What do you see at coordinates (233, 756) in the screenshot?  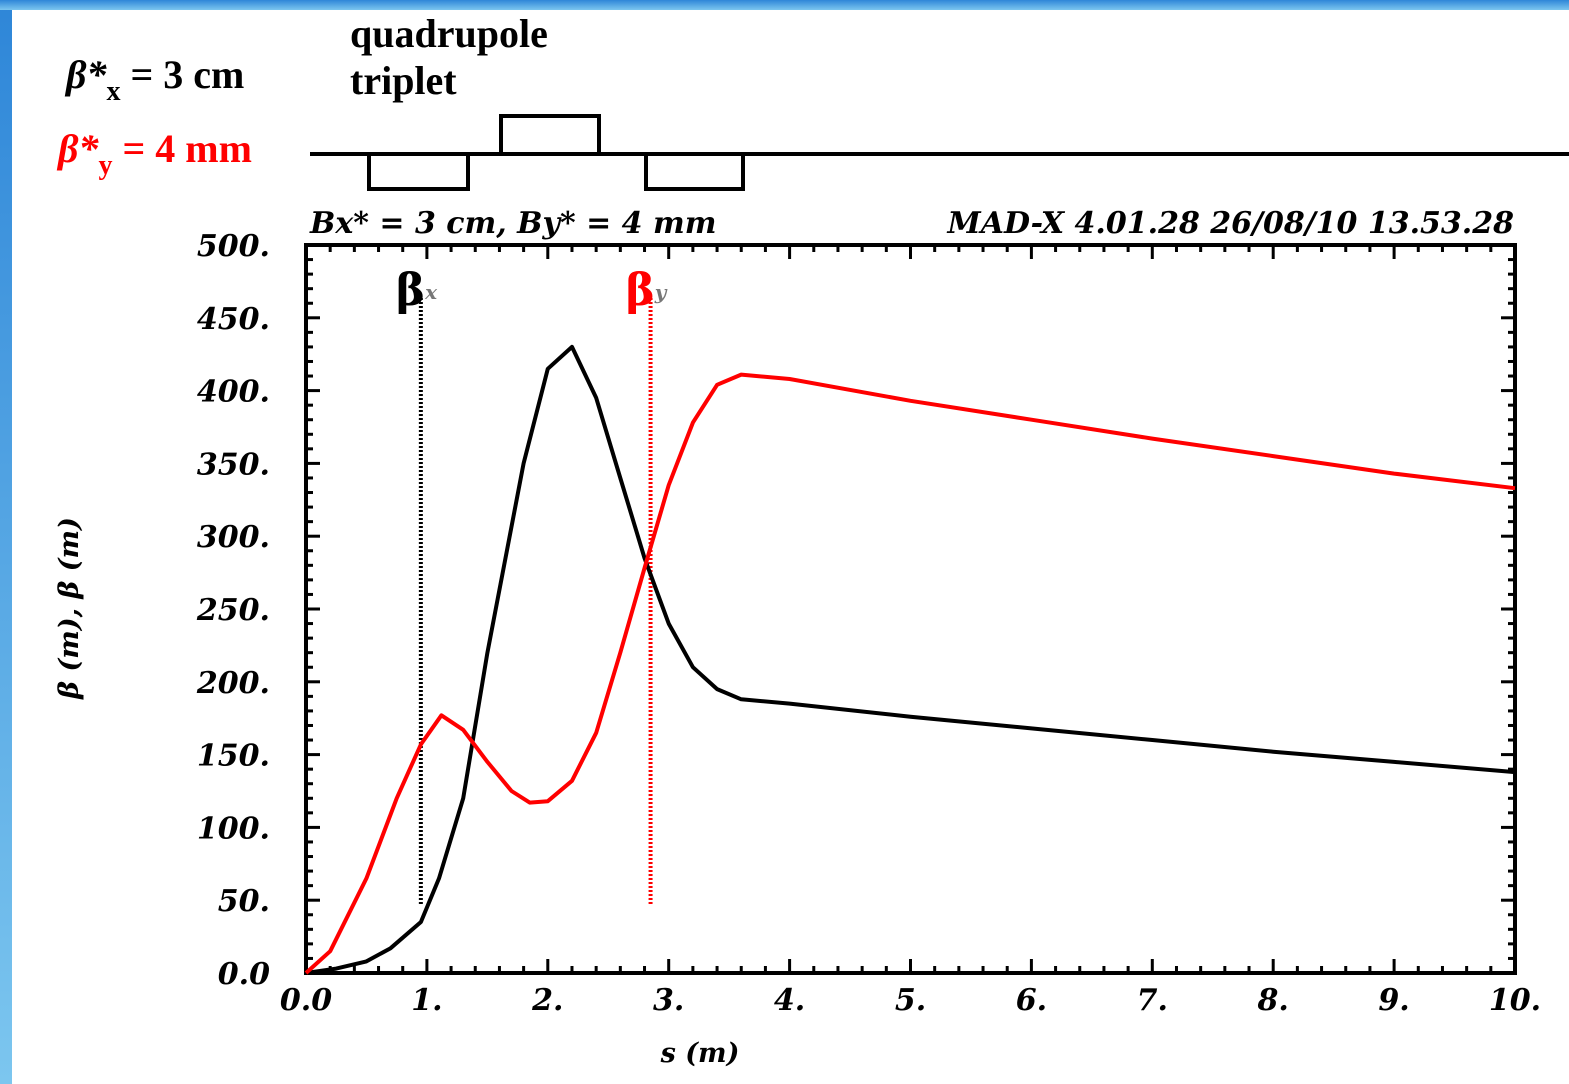 I see `y-tick-label: 150.` at bounding box center [233, 756].